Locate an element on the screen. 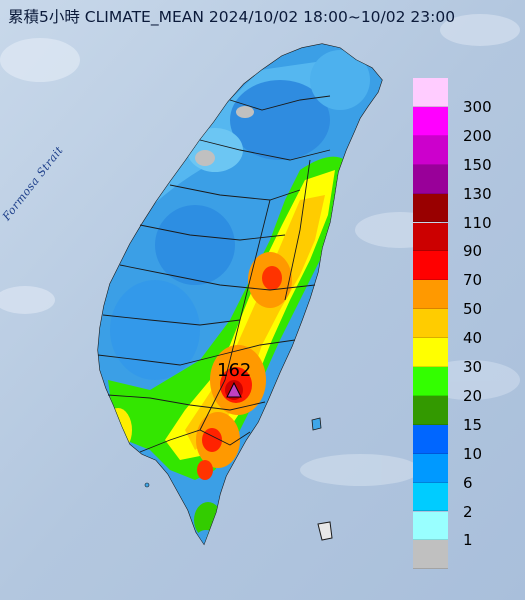  peak-rainfall-value: 162 is located at coordinates (234, 370).